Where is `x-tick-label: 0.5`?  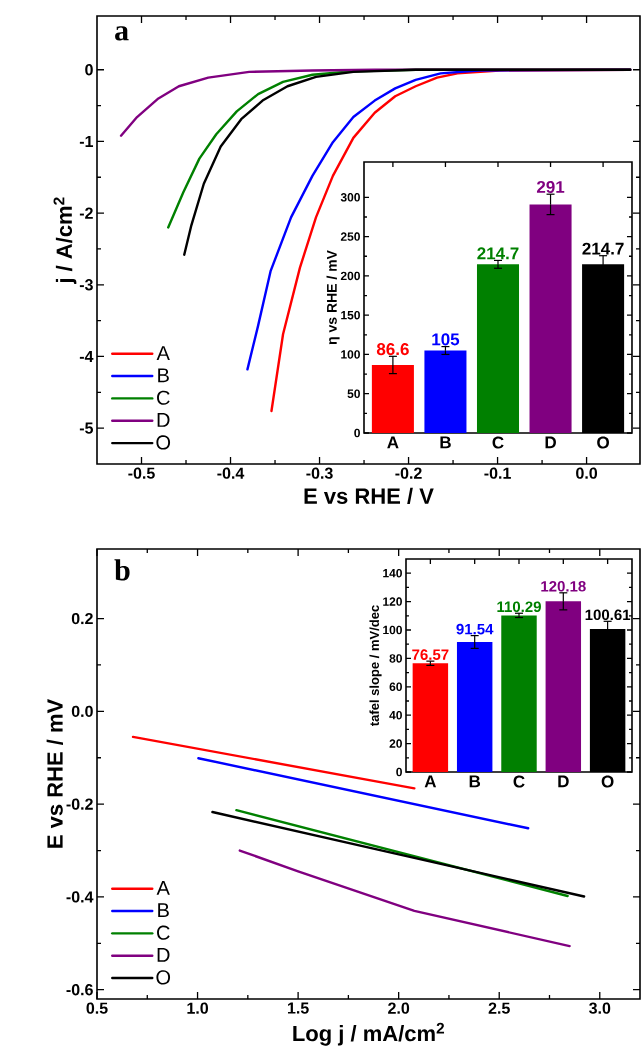
x-tick-label: 0.5 is located at coordinates (97, 1008).